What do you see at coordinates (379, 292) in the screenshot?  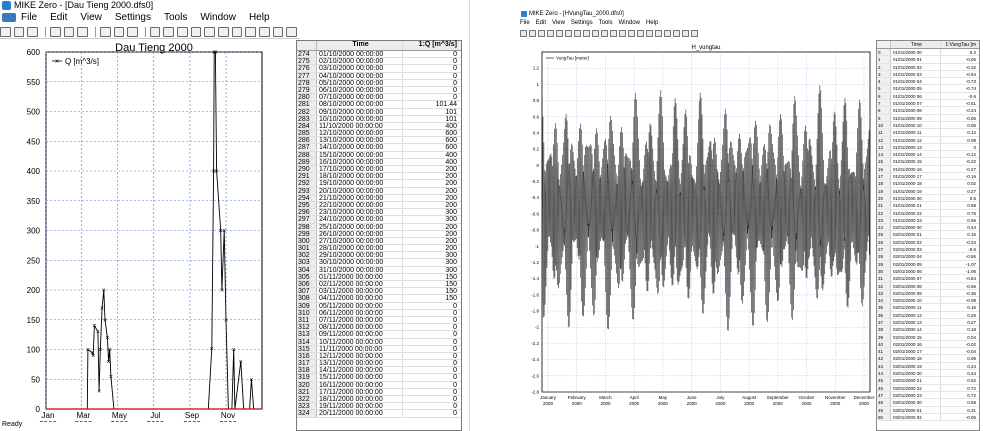 I see `table-row: 307 03/11/2000 00:00:00 150` at bounding box center [379, 292].